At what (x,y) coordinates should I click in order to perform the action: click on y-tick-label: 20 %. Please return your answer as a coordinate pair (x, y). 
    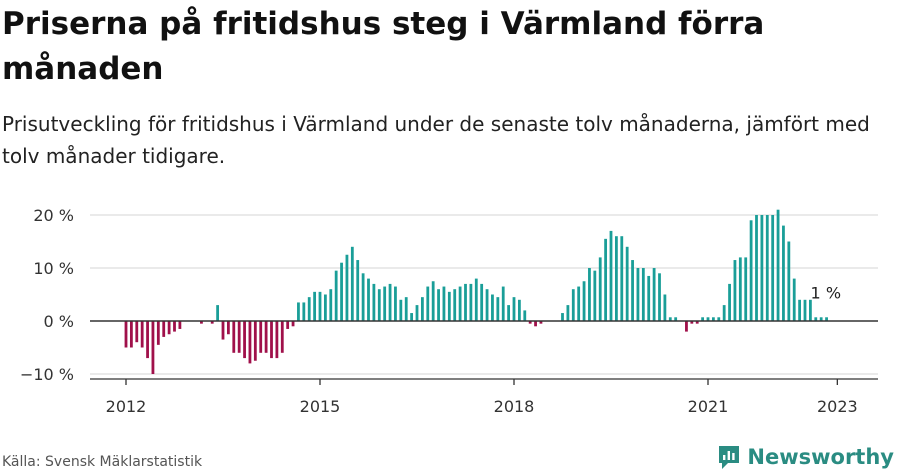
    Looking at the image, I should click on (53, 215).